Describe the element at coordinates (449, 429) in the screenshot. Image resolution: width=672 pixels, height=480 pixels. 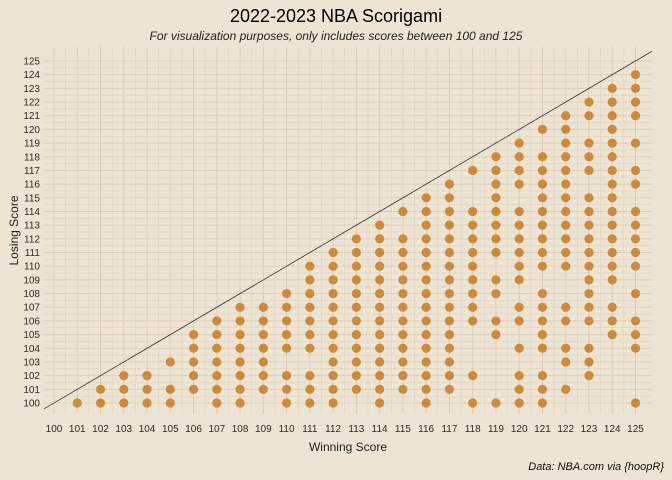
I see `x-tick-label: 117` at that location.